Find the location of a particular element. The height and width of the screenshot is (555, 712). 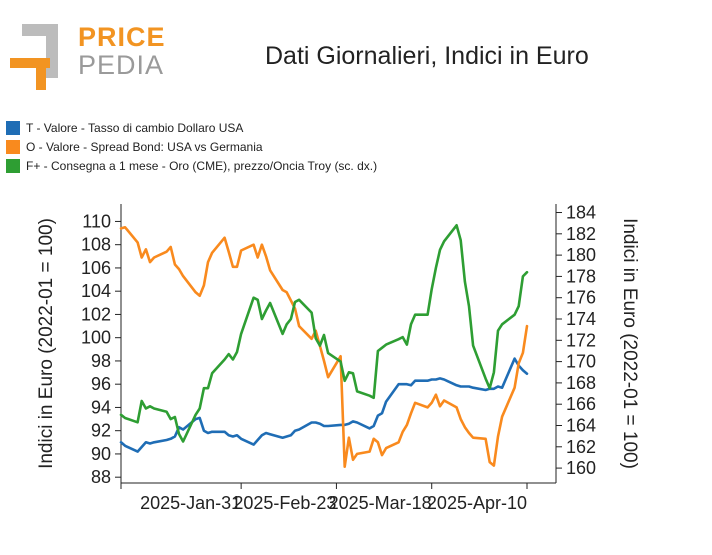

y-tick-label-right: 166 is located at coordinates (581, 404).